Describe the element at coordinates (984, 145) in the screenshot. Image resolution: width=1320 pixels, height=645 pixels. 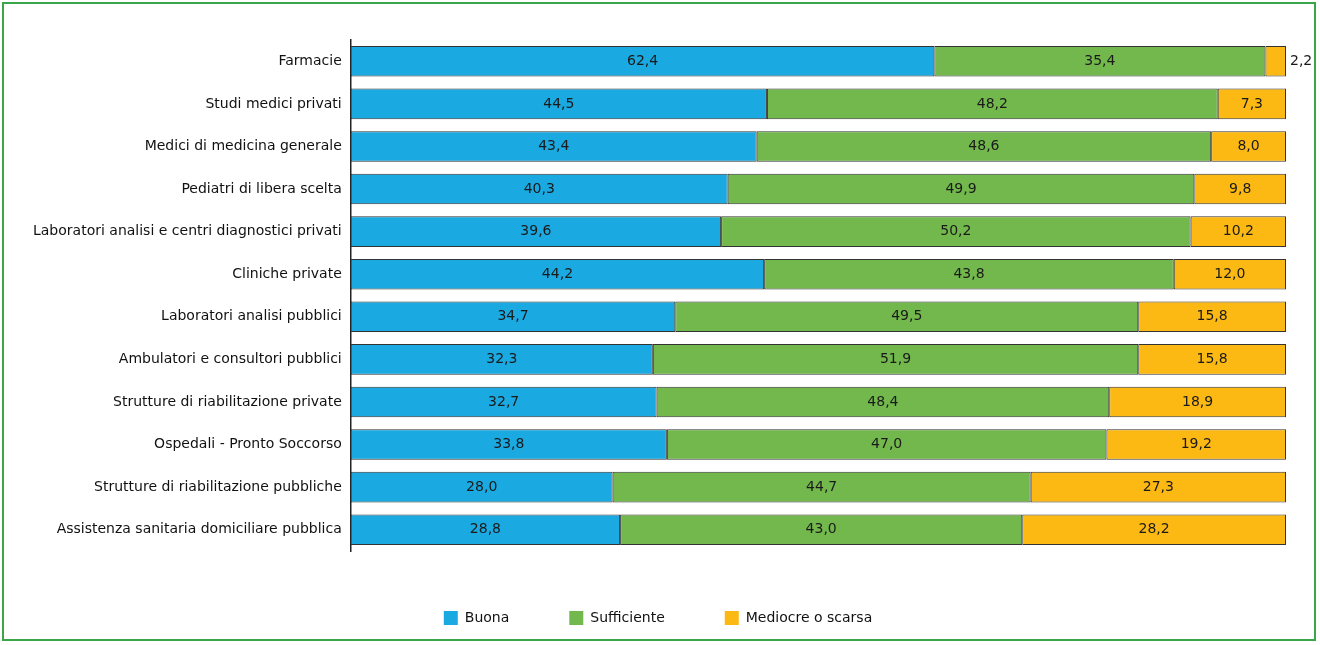
I see `data-label: 48,6` at that location.